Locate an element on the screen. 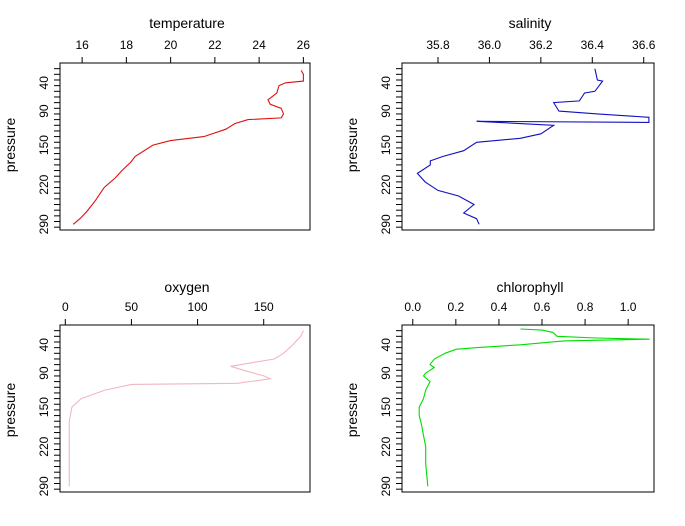 The height and width of the screenshot is (526, 685). x-tick-label: 0.8 is located at coordinates (585, 307).